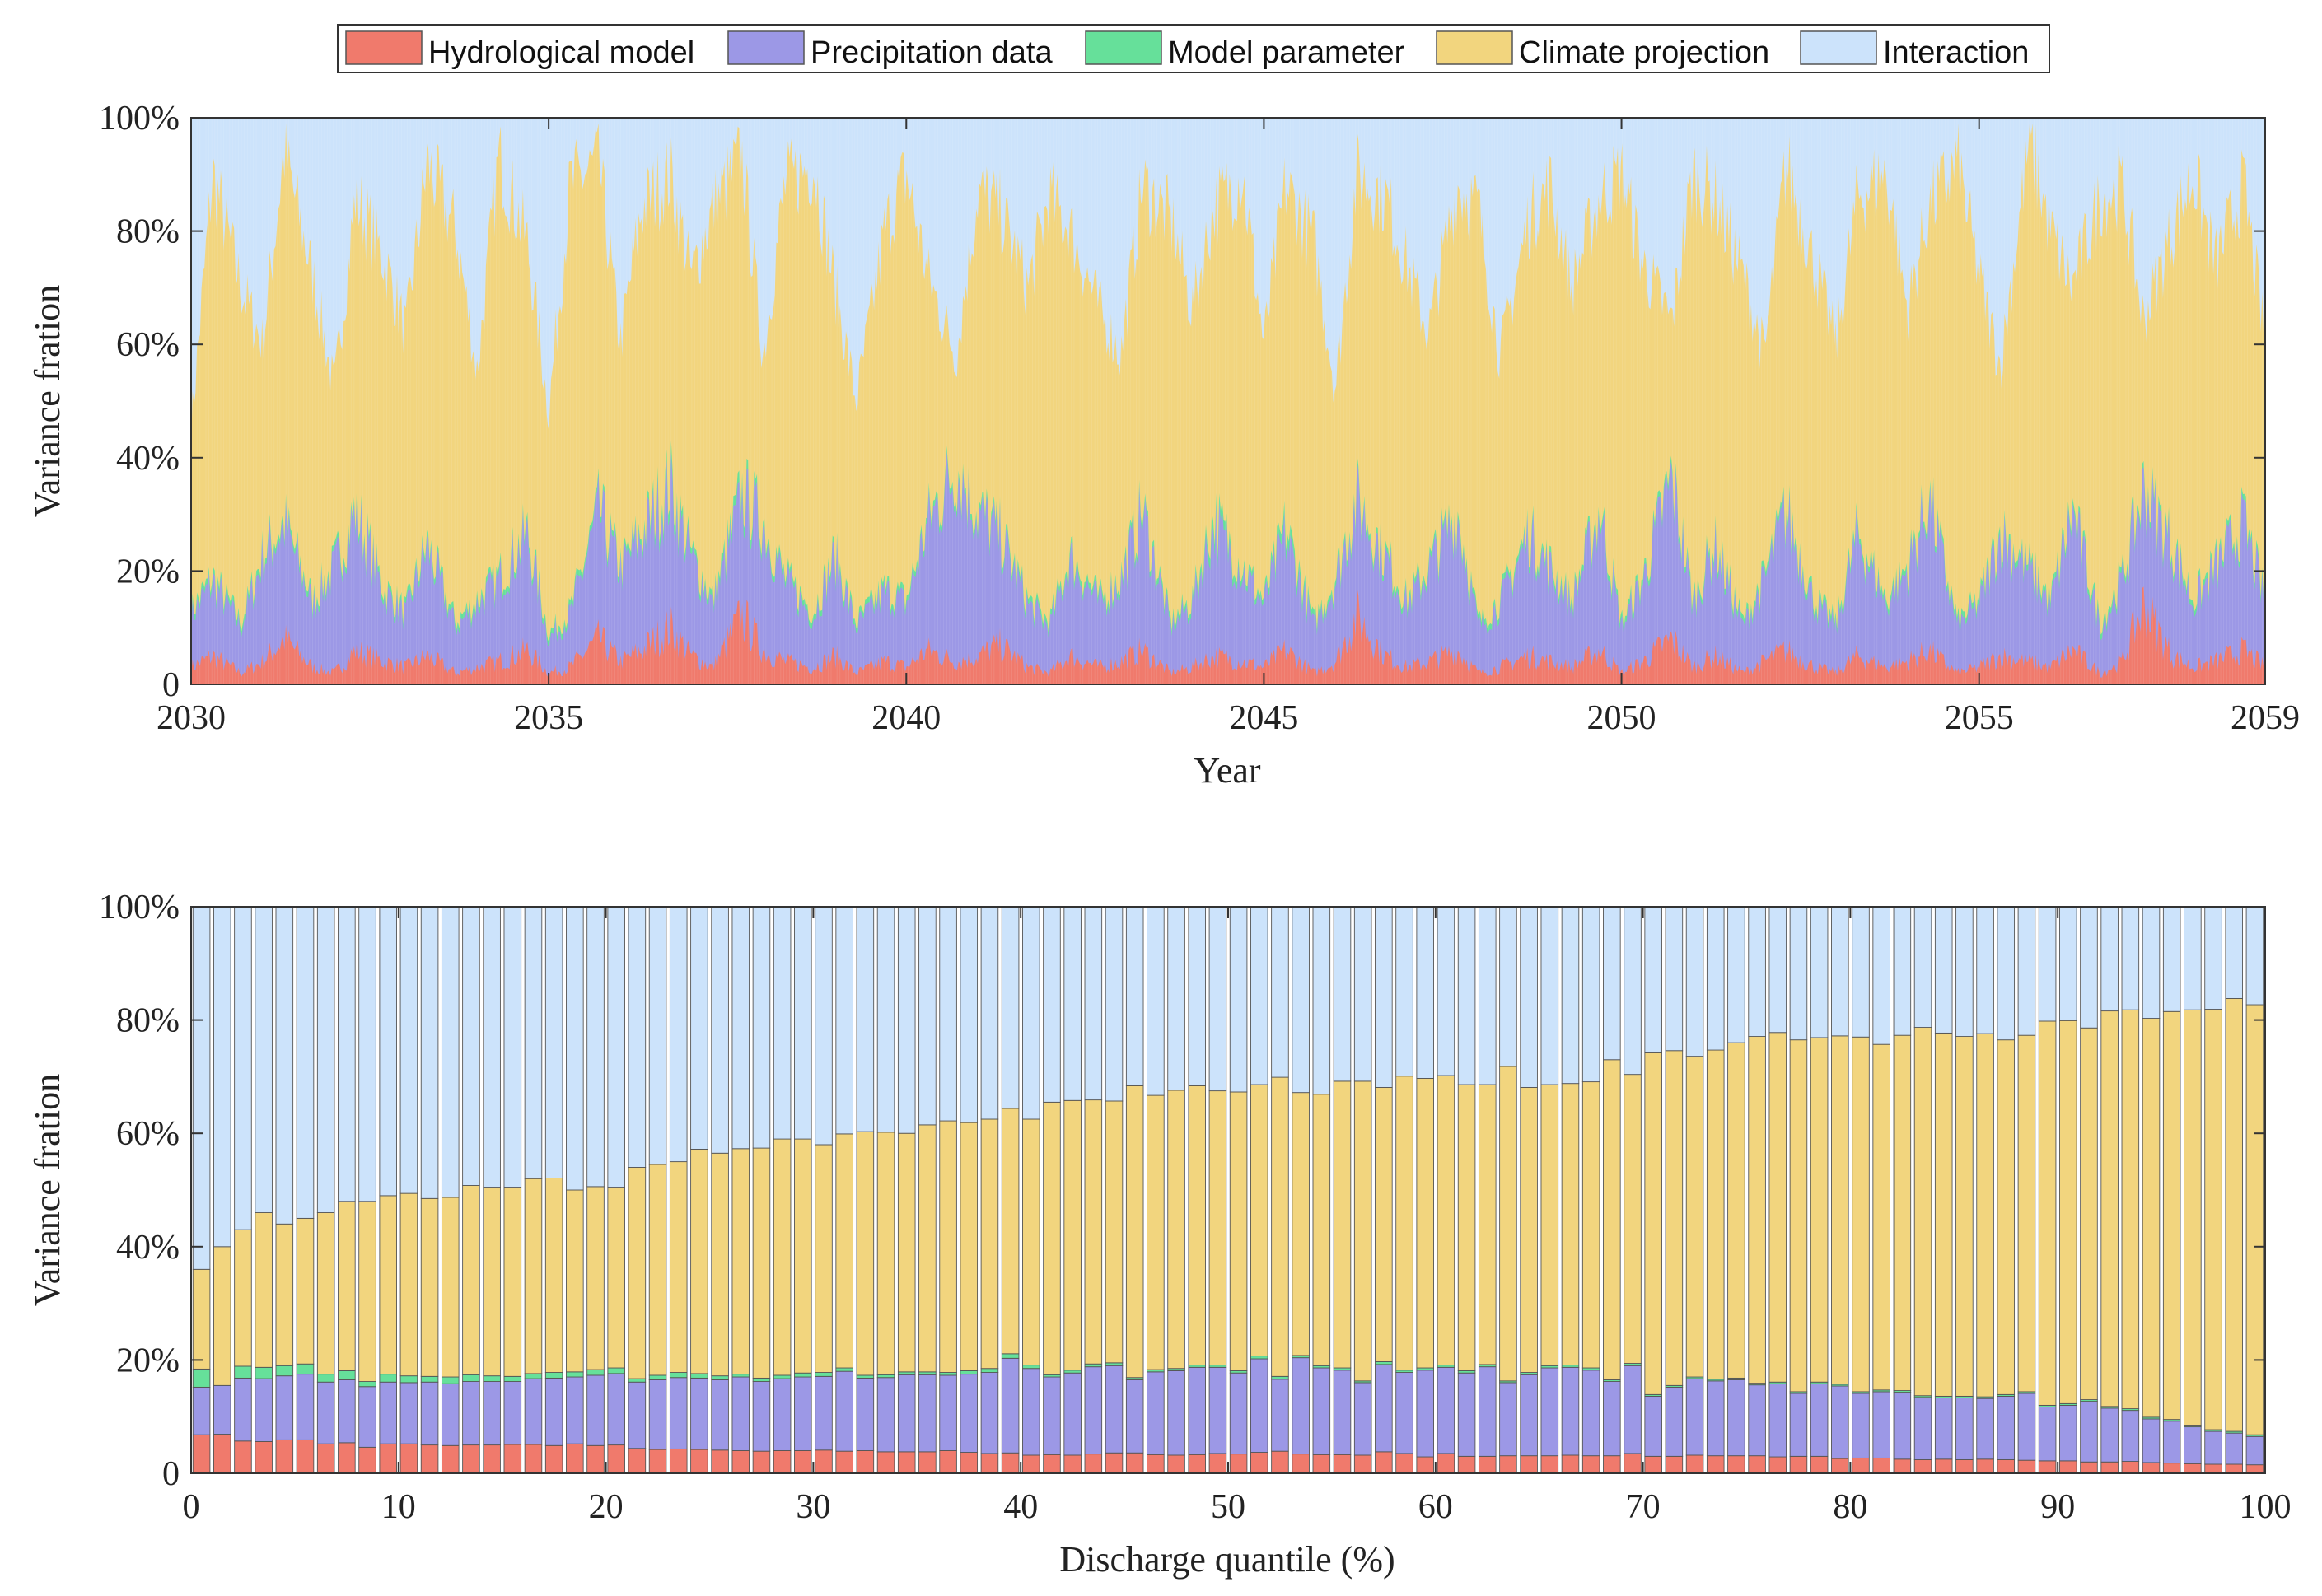 Image resolution: width=2322 pixels, height=1596 pixels. Describe the element at coordinates (813, 1507) in the screenshot. I see `bottom-x-tick-label: 30` at that location.